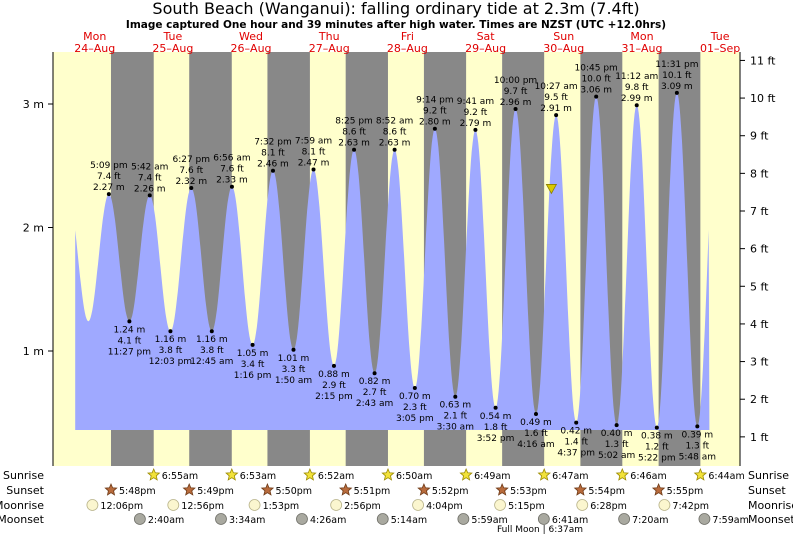  Describe the element at coordinates (329, 48) in the screenshot. I see `day-date: 27–Aug` at that location.